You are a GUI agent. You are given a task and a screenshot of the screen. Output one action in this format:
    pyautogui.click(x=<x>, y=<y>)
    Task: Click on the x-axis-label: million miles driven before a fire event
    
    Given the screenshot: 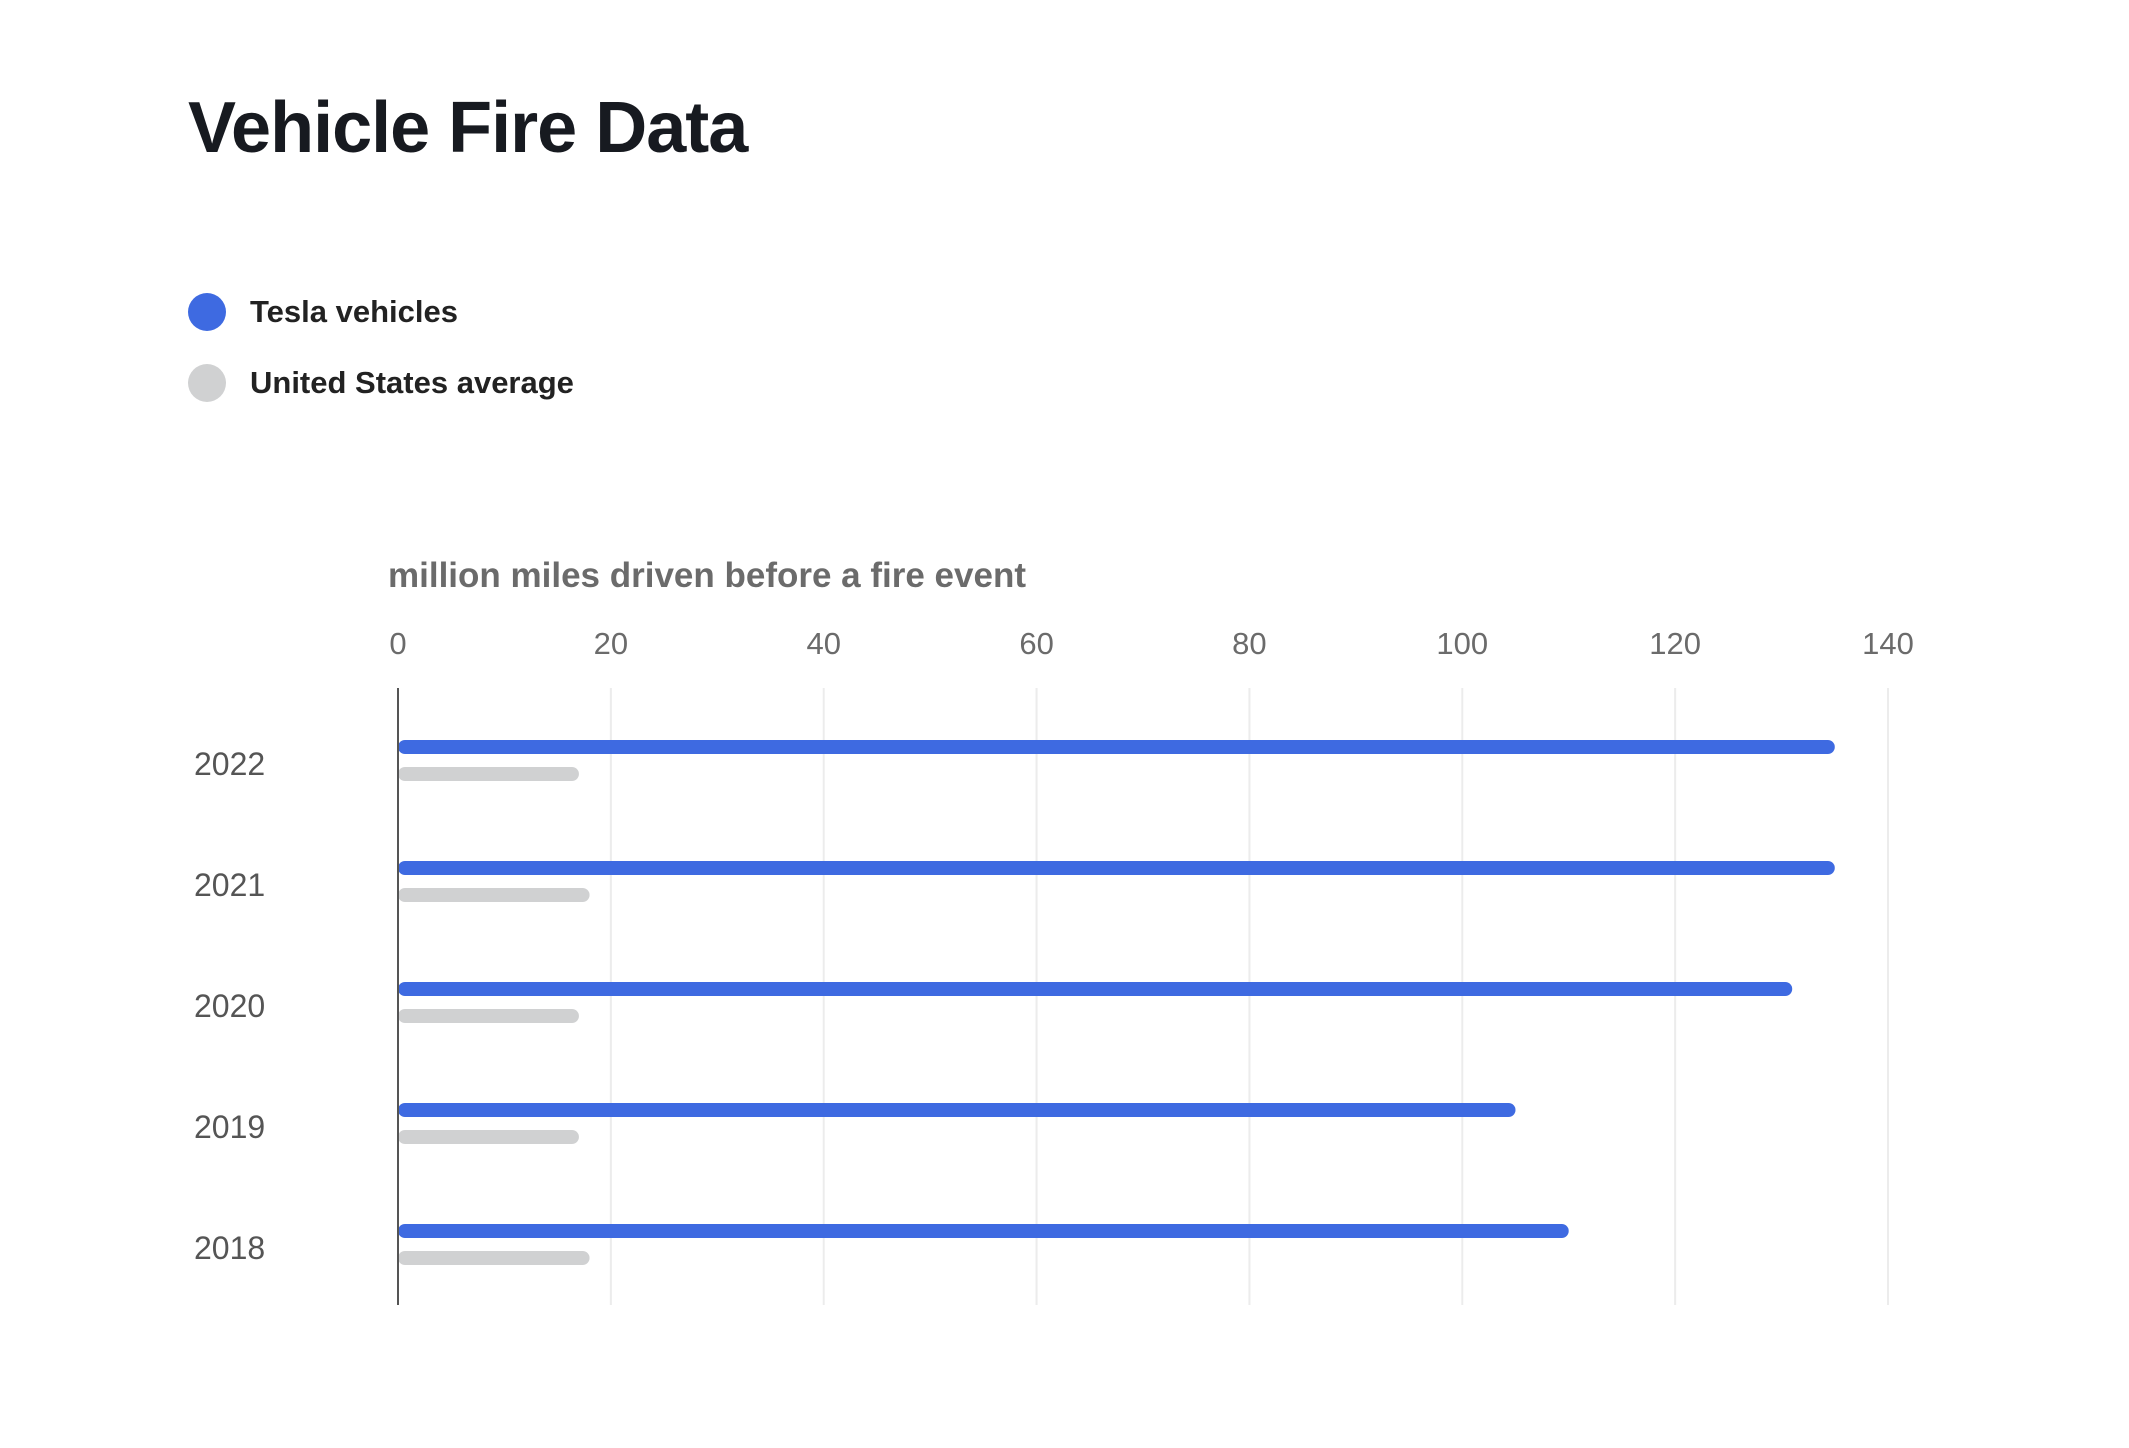 What is the action you would take?
    pyautogui.click(x=707, y=575)
    